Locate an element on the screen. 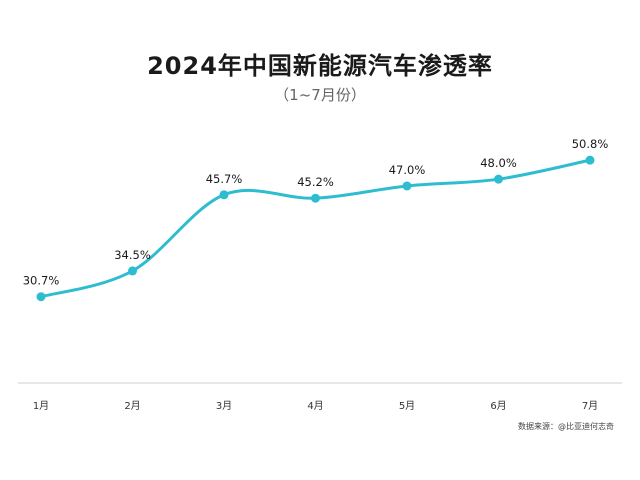 This screenshot has height=480, width=640. data-label: 30.7% is located at coordinates (41, 281).